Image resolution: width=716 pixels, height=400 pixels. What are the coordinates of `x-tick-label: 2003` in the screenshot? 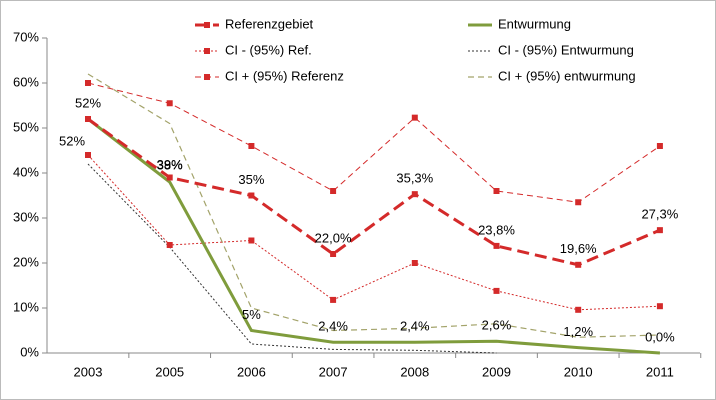 It's located at (88, 371).